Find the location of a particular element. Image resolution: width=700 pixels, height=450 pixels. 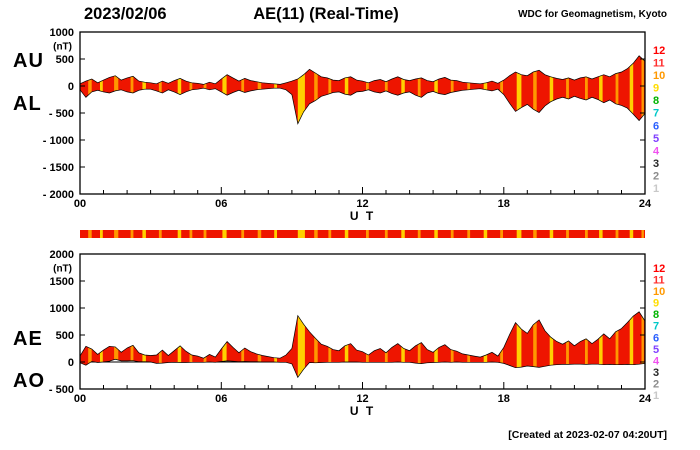

y-tick-label: - 500 is located at coordinates (61, 390).